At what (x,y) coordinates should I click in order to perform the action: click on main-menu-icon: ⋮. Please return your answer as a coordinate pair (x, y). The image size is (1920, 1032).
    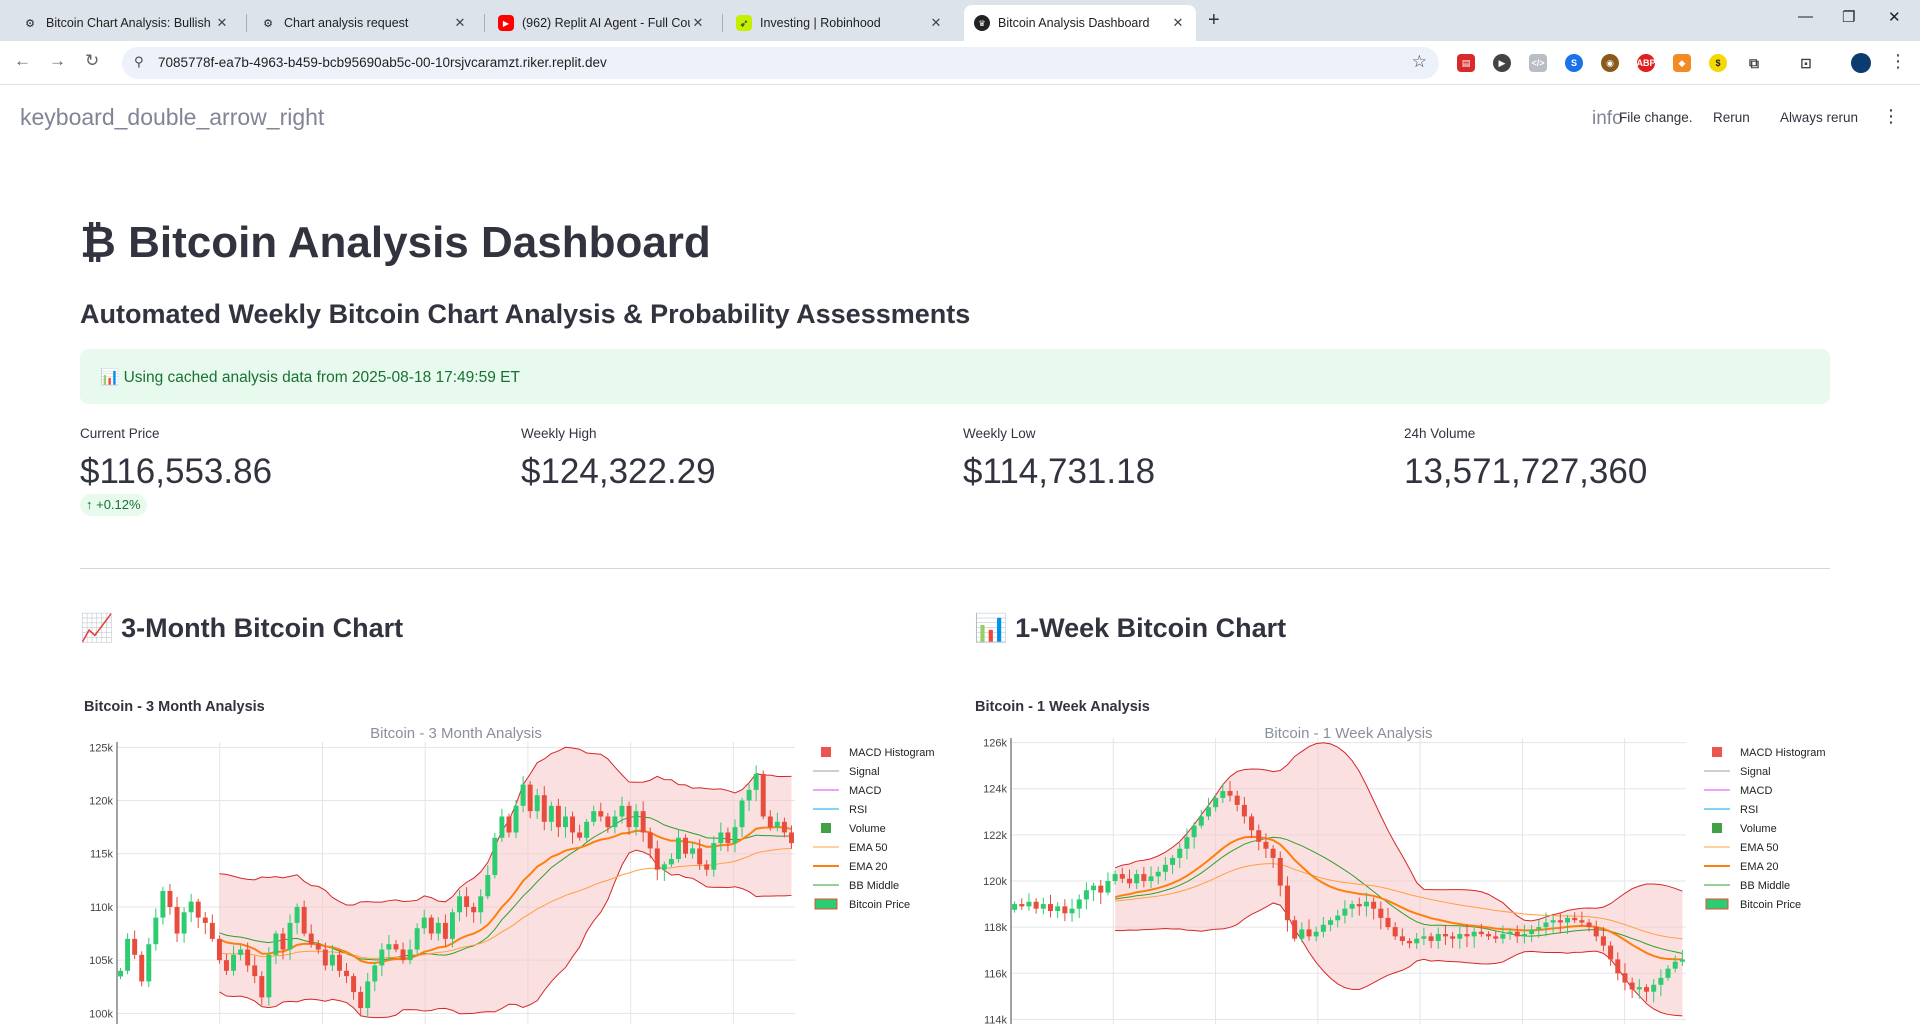
    Looking at the image, I should click on (1891, 116).